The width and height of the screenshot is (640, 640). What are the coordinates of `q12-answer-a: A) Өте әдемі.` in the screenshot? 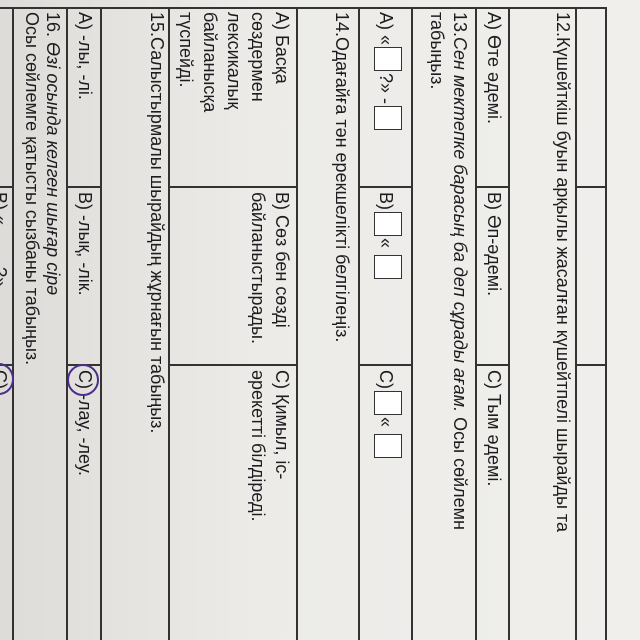 It's located at (494, 68).